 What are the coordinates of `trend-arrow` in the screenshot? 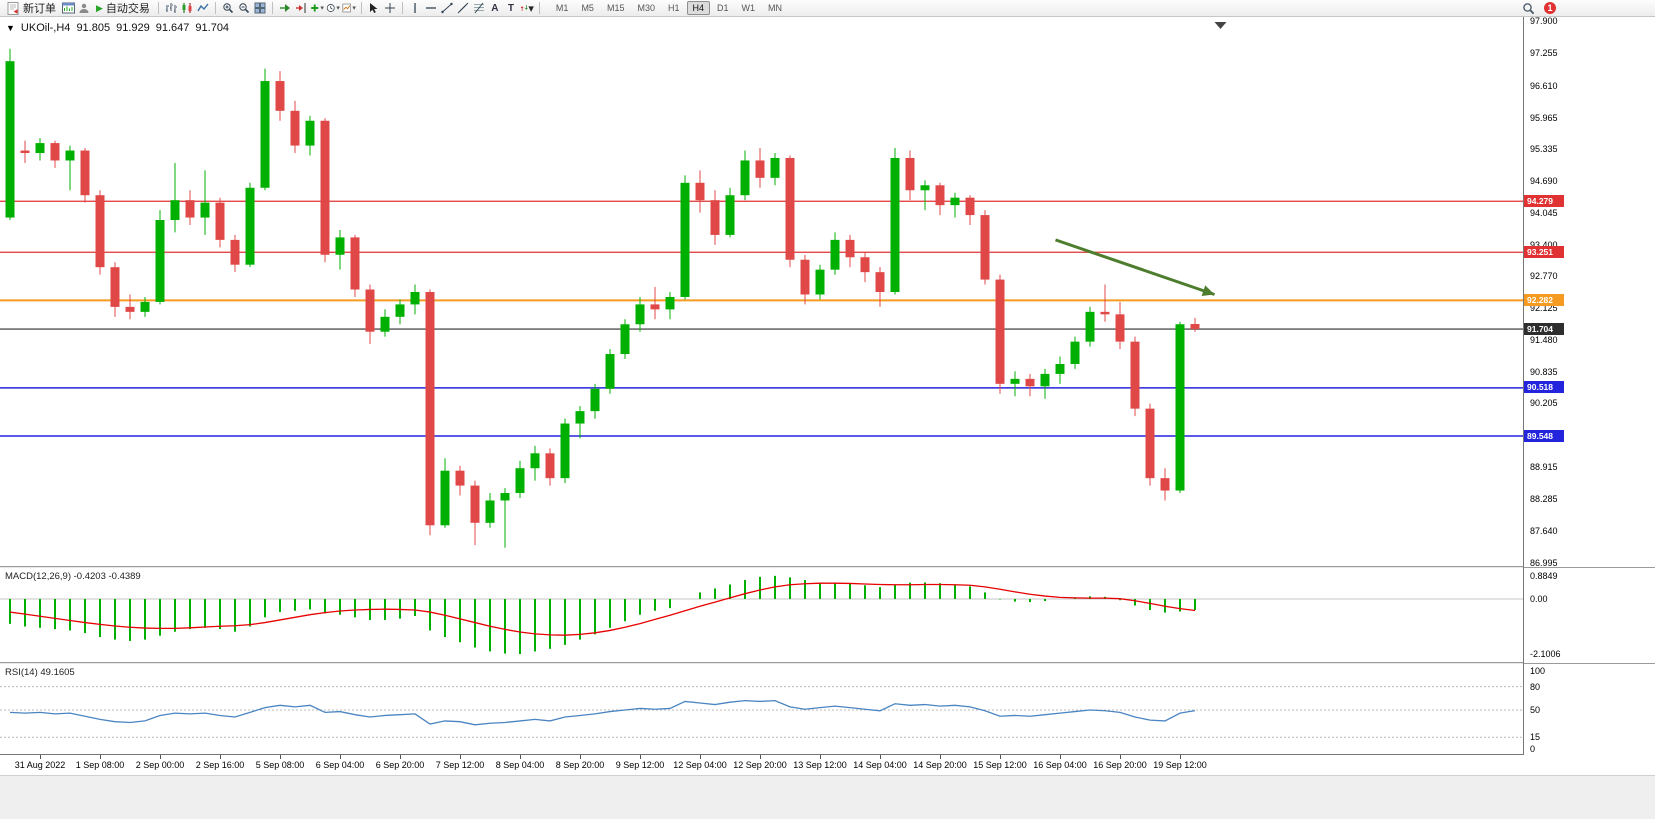 It's located at (1135, 267).